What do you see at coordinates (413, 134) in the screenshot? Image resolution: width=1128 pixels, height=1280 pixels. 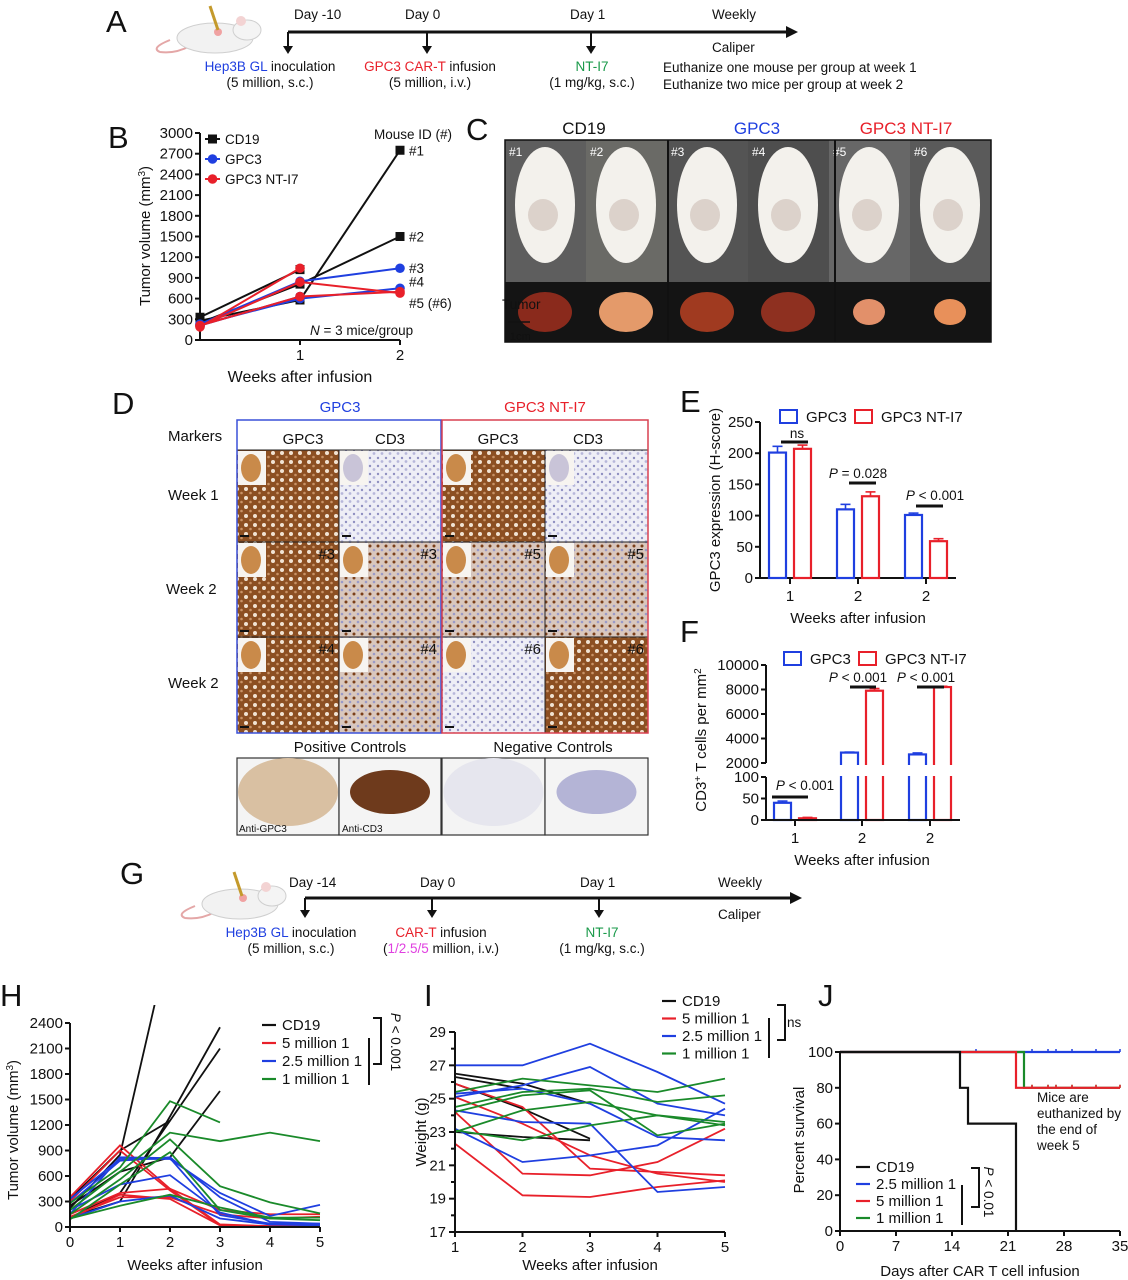 I see `mouse-id-header: Mouse ID (#)` at bounding box center [413, 134].